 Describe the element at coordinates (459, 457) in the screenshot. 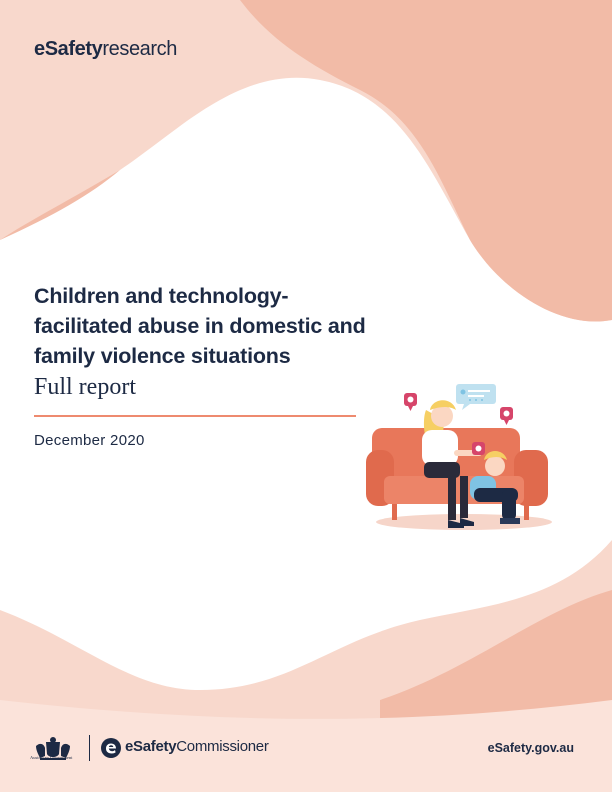

I see `family-sofa-illustration` at that location.